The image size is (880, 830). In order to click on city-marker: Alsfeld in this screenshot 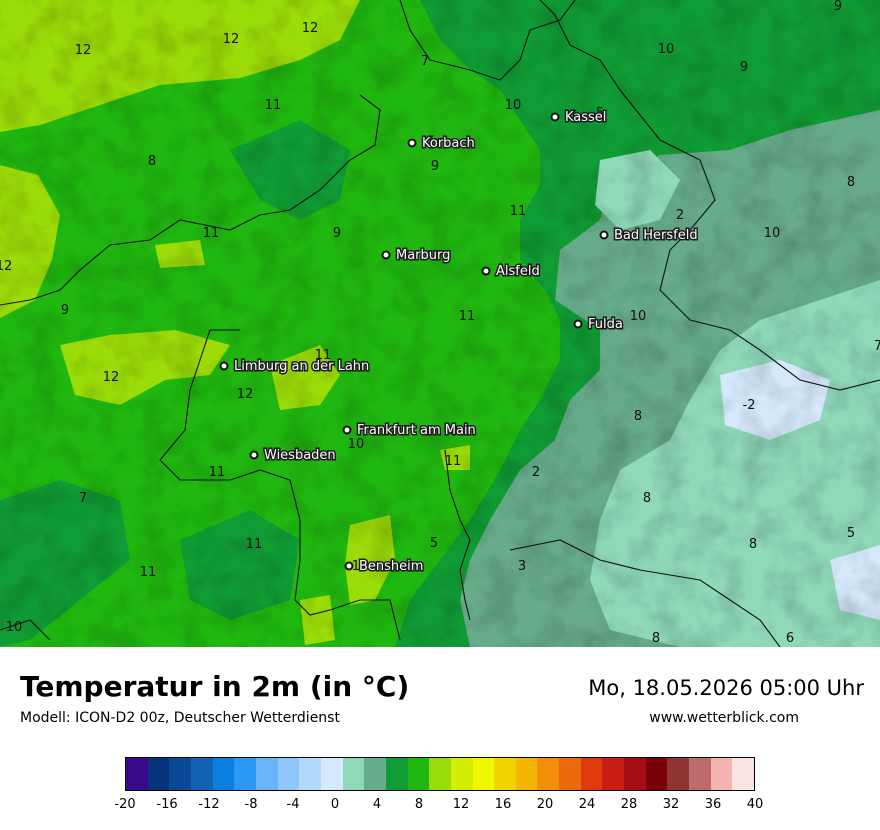, I will do `click(511, 272)`.